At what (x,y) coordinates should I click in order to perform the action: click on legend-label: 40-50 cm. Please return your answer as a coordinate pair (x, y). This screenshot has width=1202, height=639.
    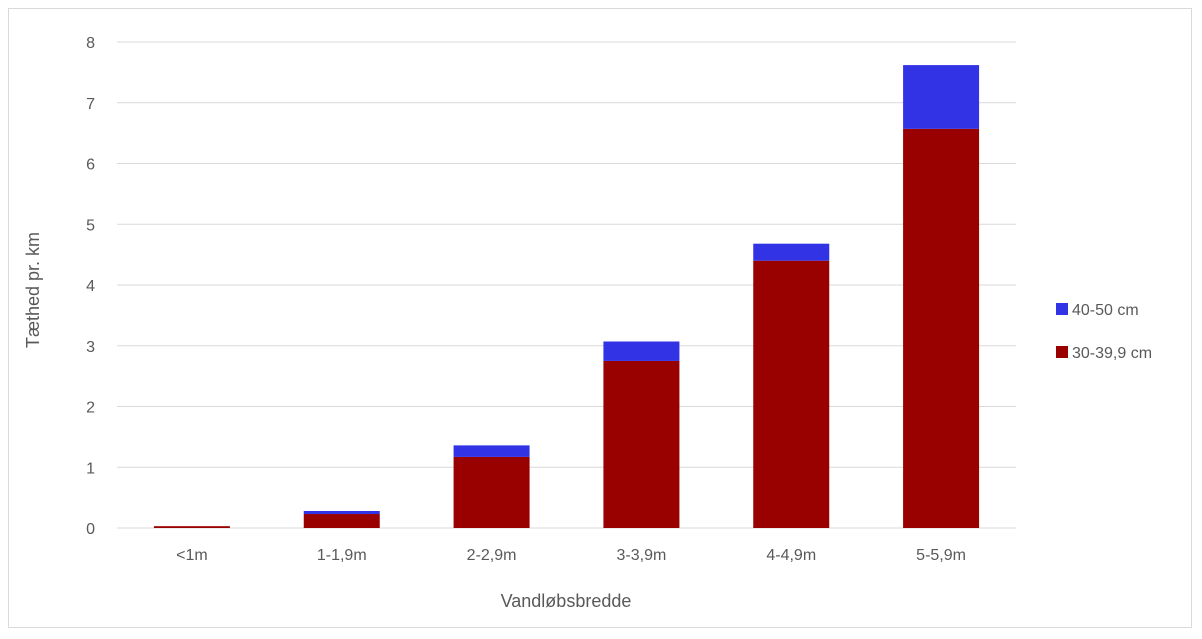
    Looking at the image, I should click on (1105, 310).